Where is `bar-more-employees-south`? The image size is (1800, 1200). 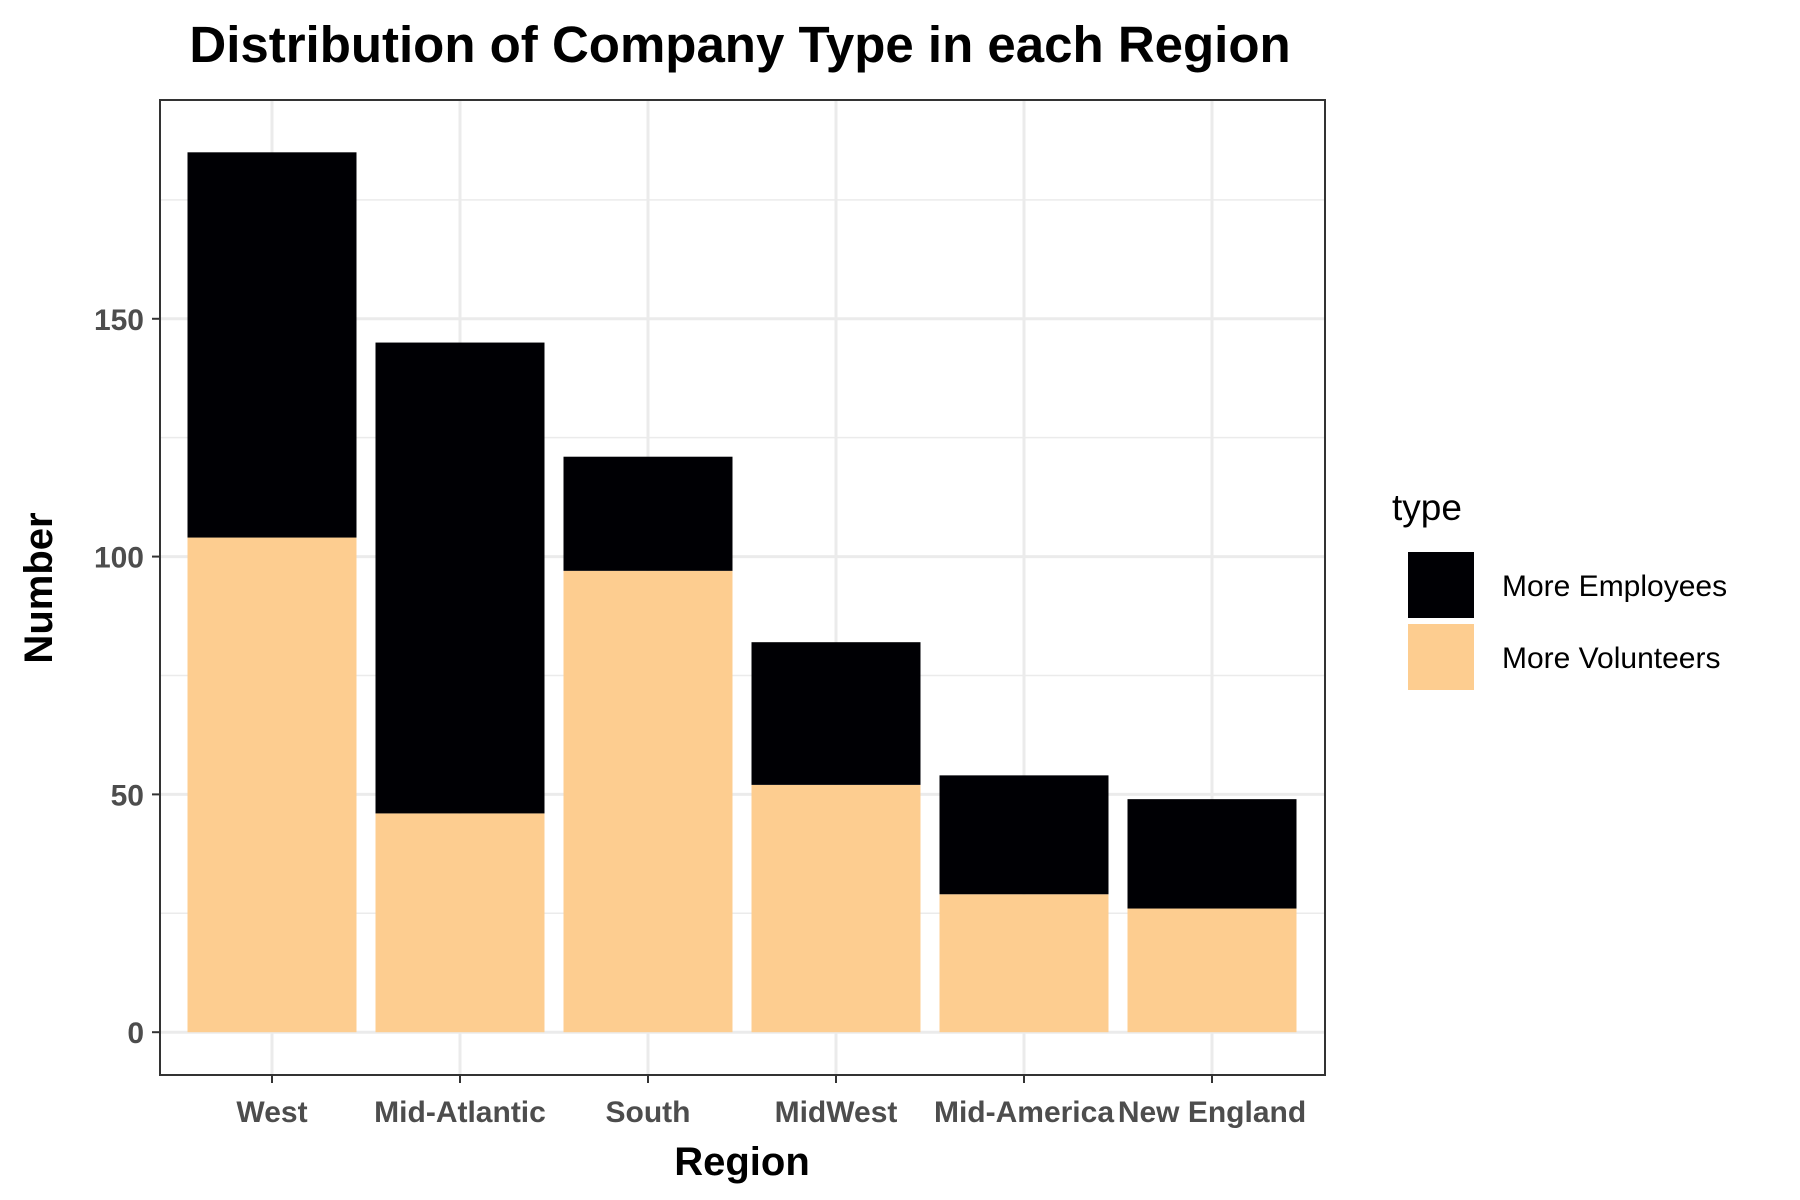 bar-more-employees-south is located at coordinates (648, 513).